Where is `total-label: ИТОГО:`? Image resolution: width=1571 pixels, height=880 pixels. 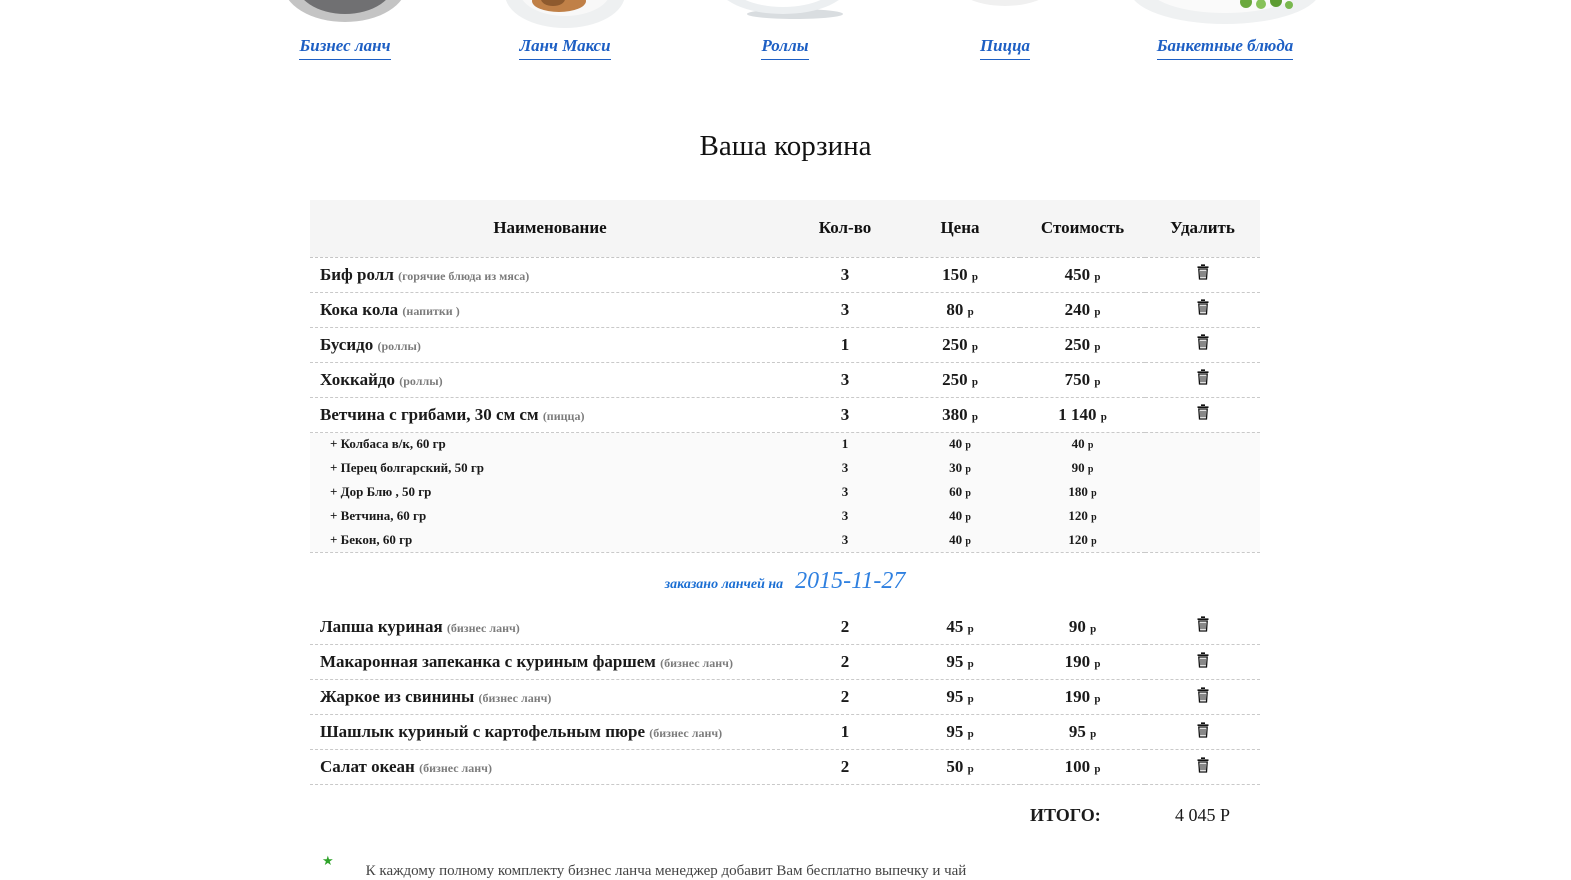
total-label: ИТОГО: is located at coordinates (1065, 814).